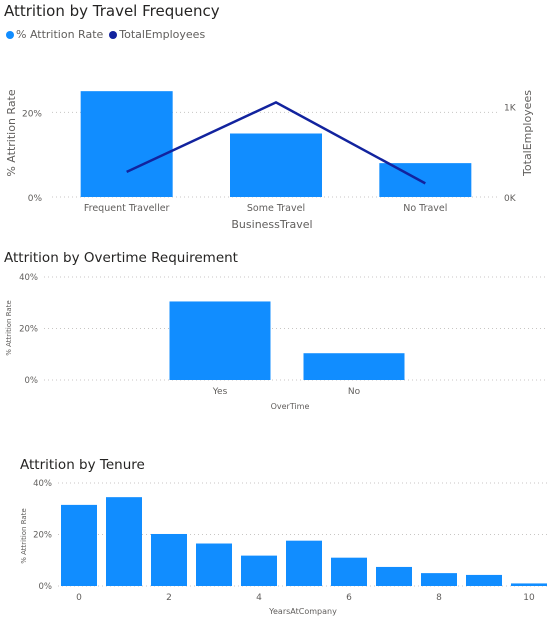  Describe the element at coordinates (302, 611) in the screenshot. I see `x-axis-label: YearsAtCompany` at that location.